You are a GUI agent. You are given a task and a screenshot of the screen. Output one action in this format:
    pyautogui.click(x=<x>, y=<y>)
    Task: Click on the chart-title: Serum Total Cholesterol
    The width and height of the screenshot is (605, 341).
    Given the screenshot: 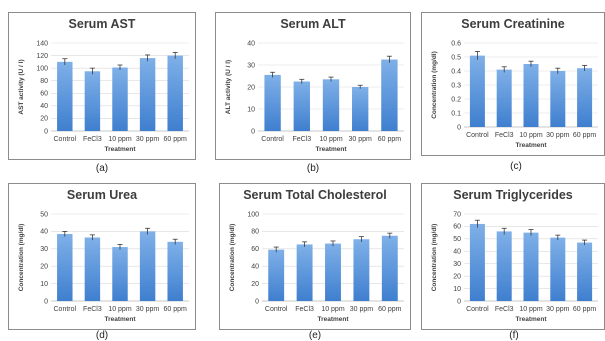 What is the action you would take?
    pyautogui.click(x=315, y=195)
    